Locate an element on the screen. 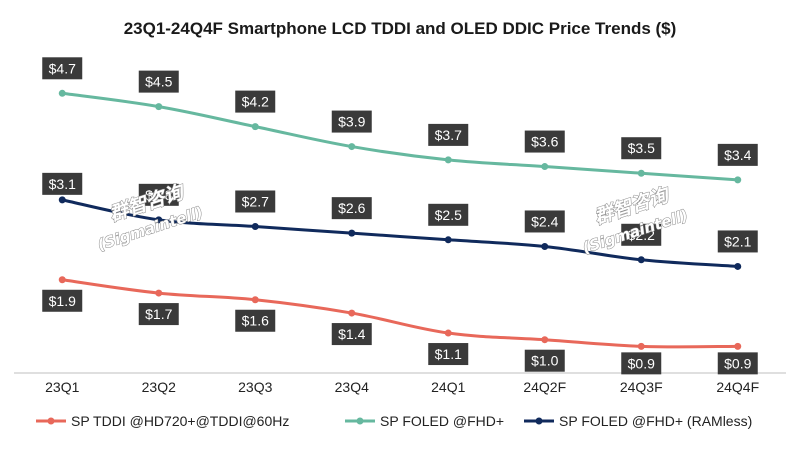 This screenshot has height=452, width=800. series-line-sp-tddi-hd720-tddi-60hz is located at coordinates (400, 313).